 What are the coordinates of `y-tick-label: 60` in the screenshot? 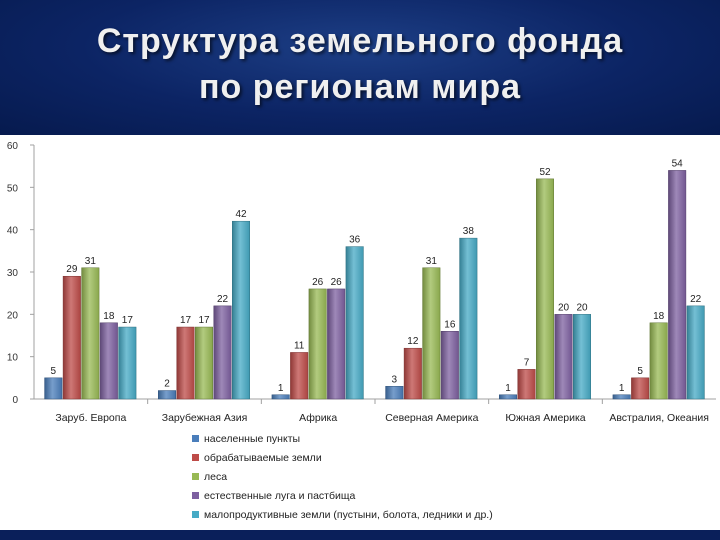 It's located at (13, 146).